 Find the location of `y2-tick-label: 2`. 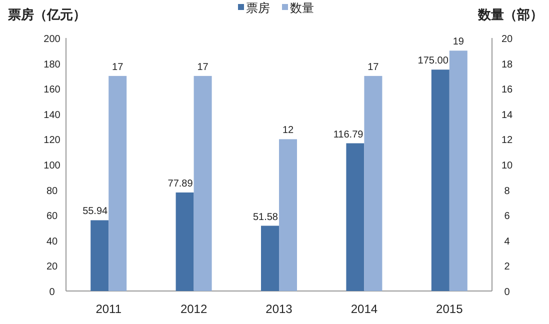

y2-tick-label: 2 is located at coordinates (507, 267).